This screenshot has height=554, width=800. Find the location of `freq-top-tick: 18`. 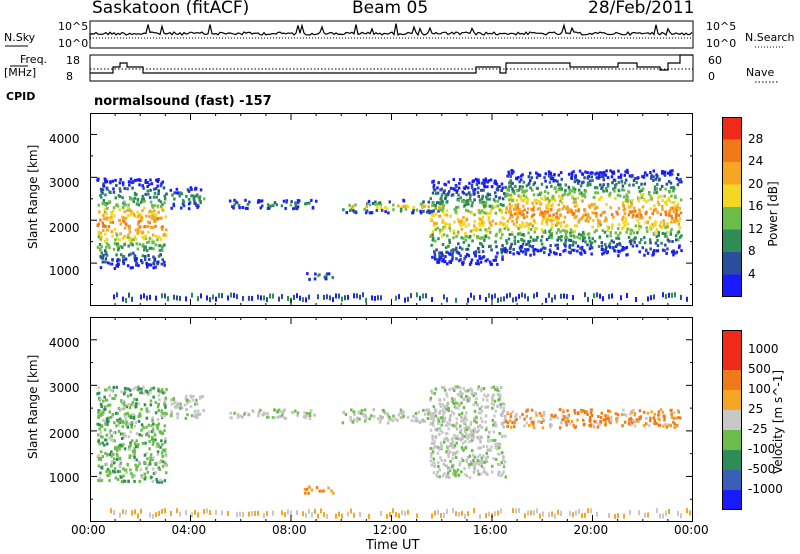

freq-top-tick: 18 is located at coordinates (73, 60).